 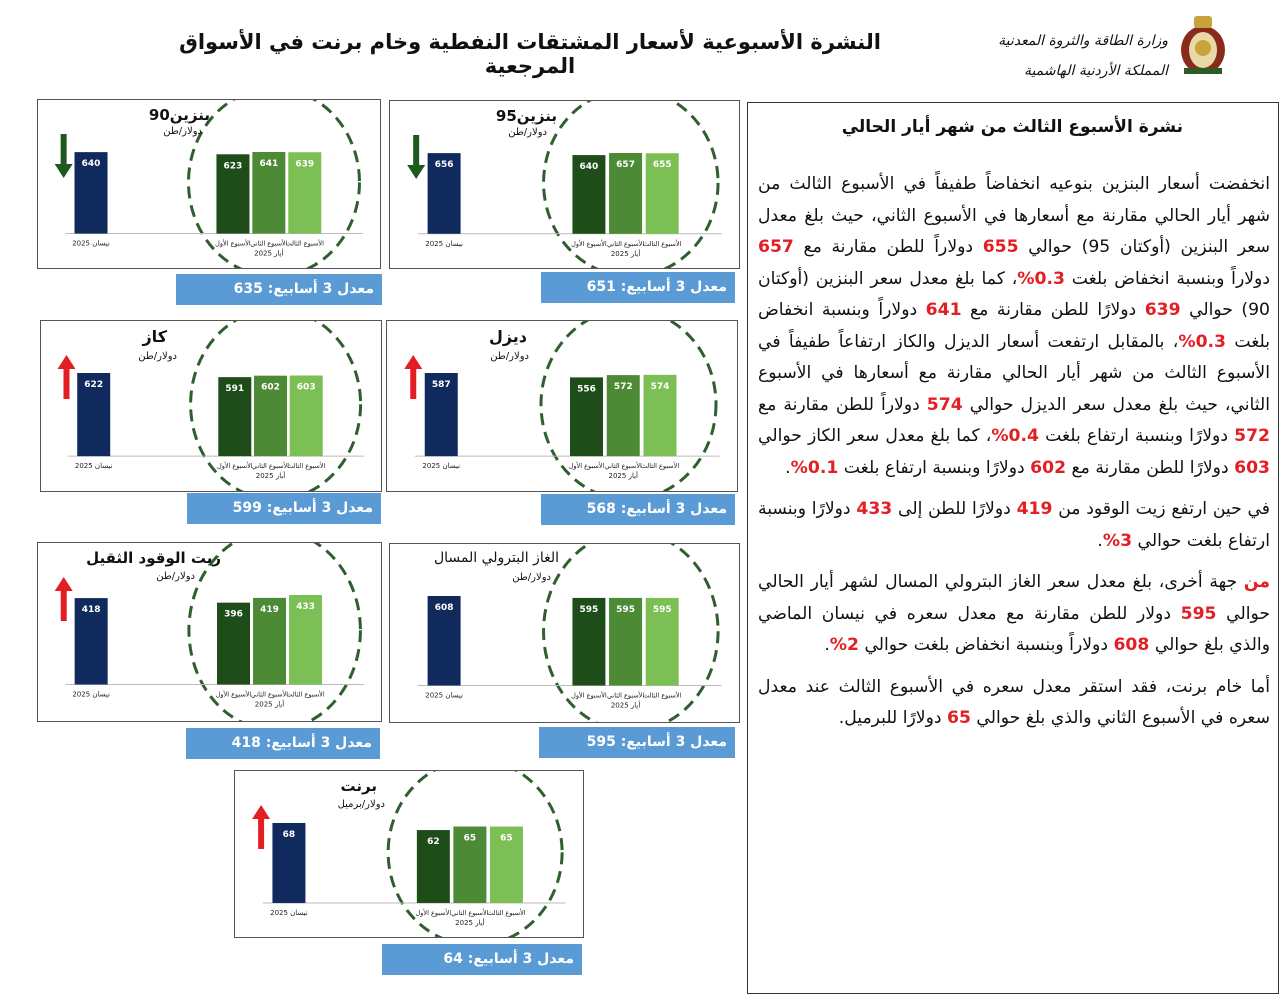 I want to click on chart-title: زيت الوقود الثقيل, so click(x=153, y=558).